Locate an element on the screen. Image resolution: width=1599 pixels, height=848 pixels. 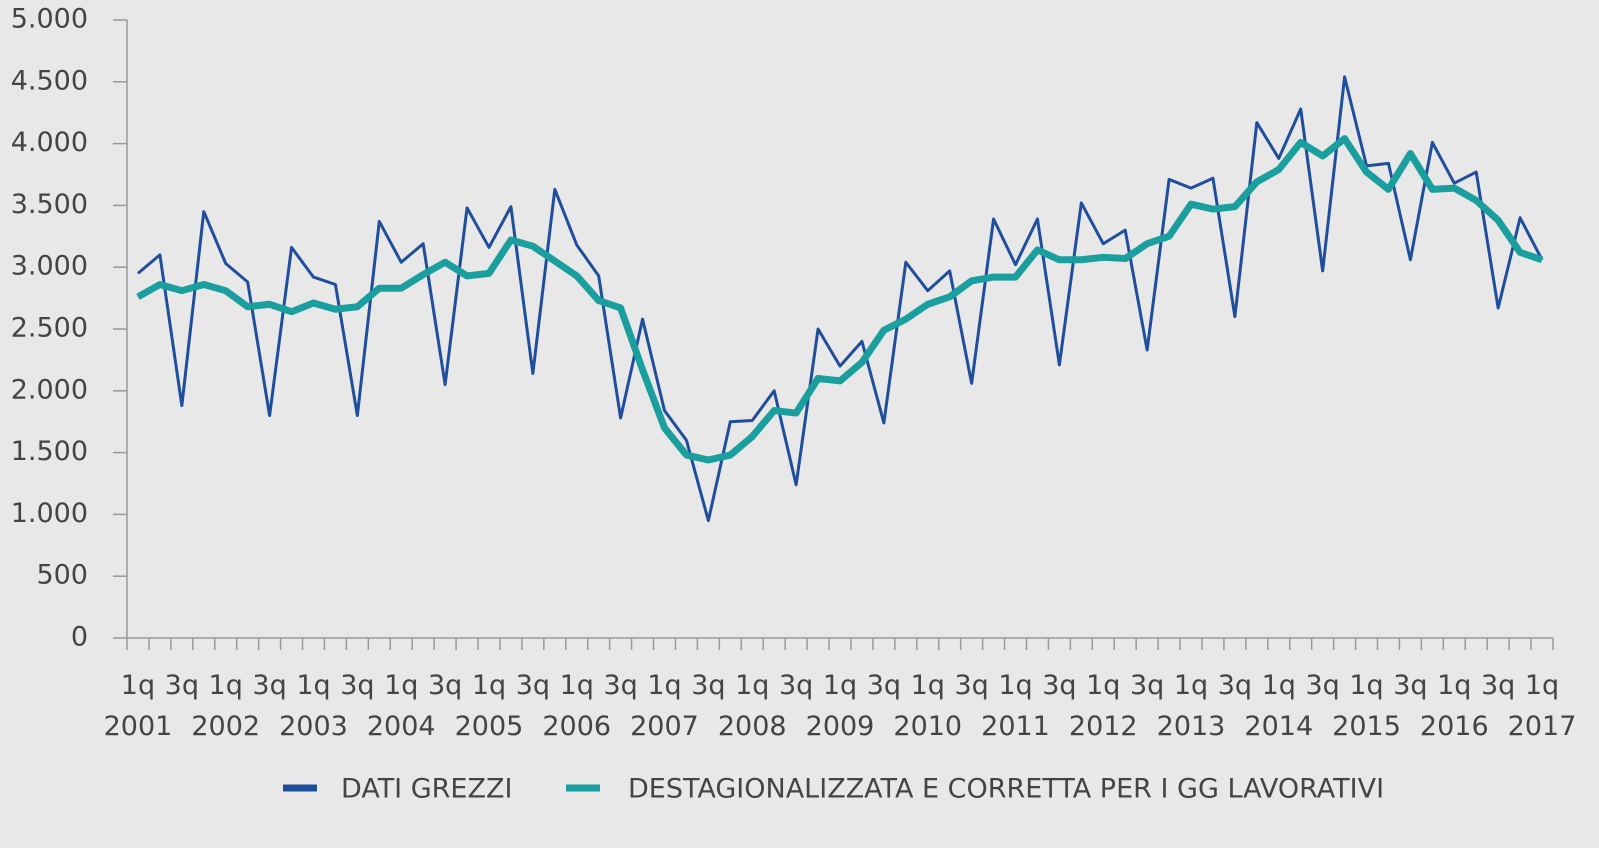
x-tick-label-line: 2005 is located at coordinates (489, 726).